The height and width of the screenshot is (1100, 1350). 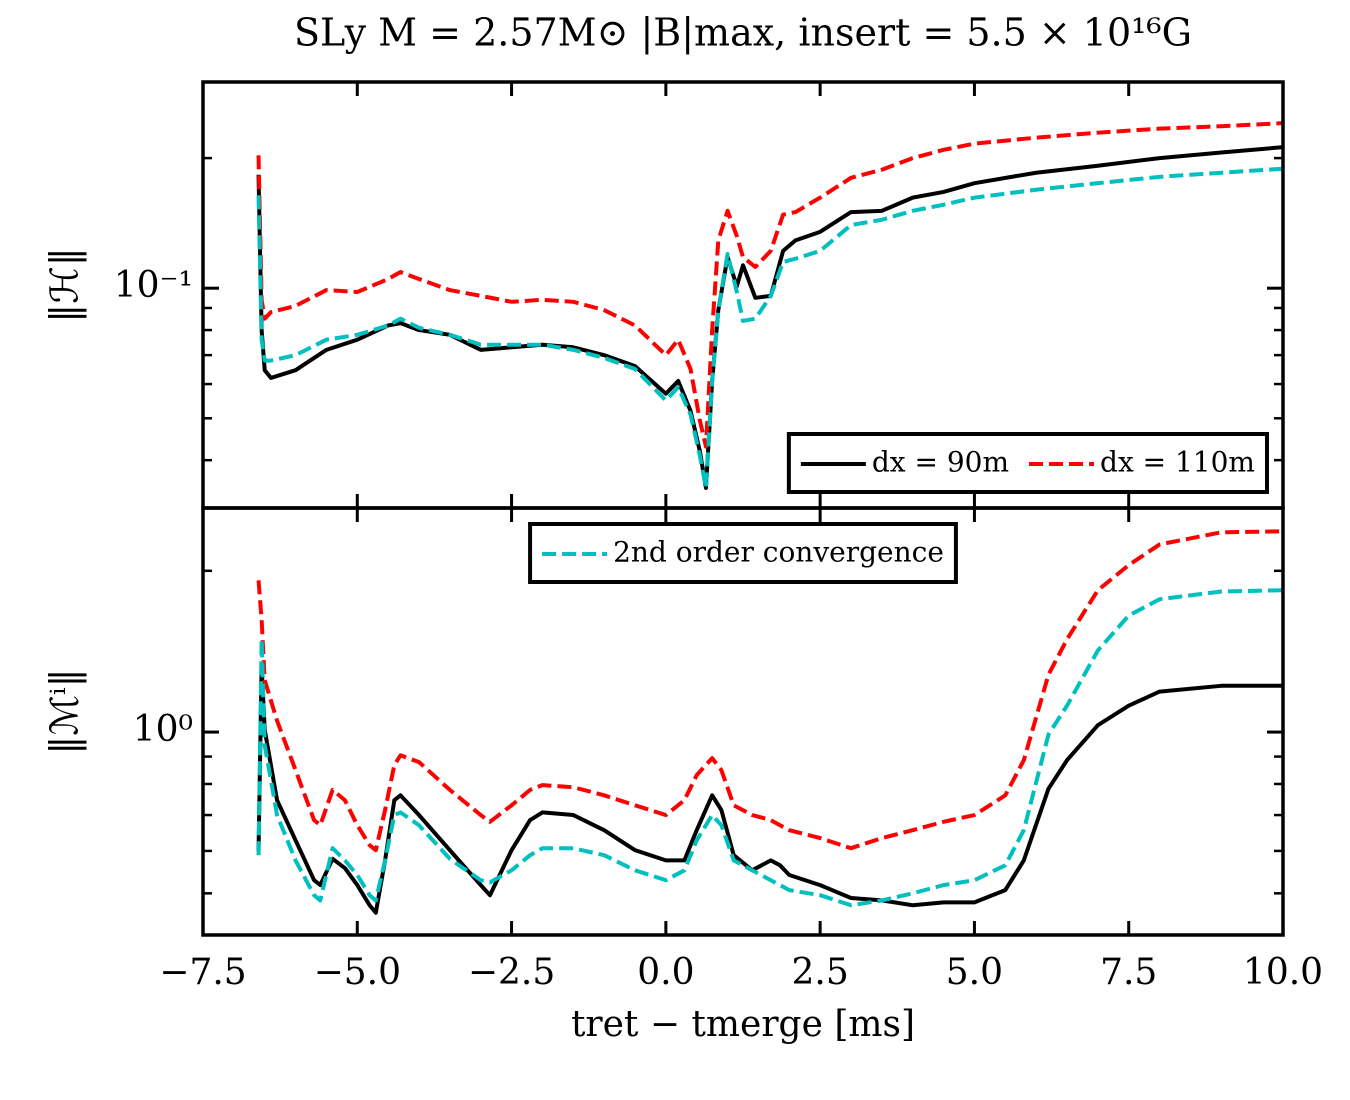 I want to click on y-tick-label: 10⁰, so click(x=163, y=729).